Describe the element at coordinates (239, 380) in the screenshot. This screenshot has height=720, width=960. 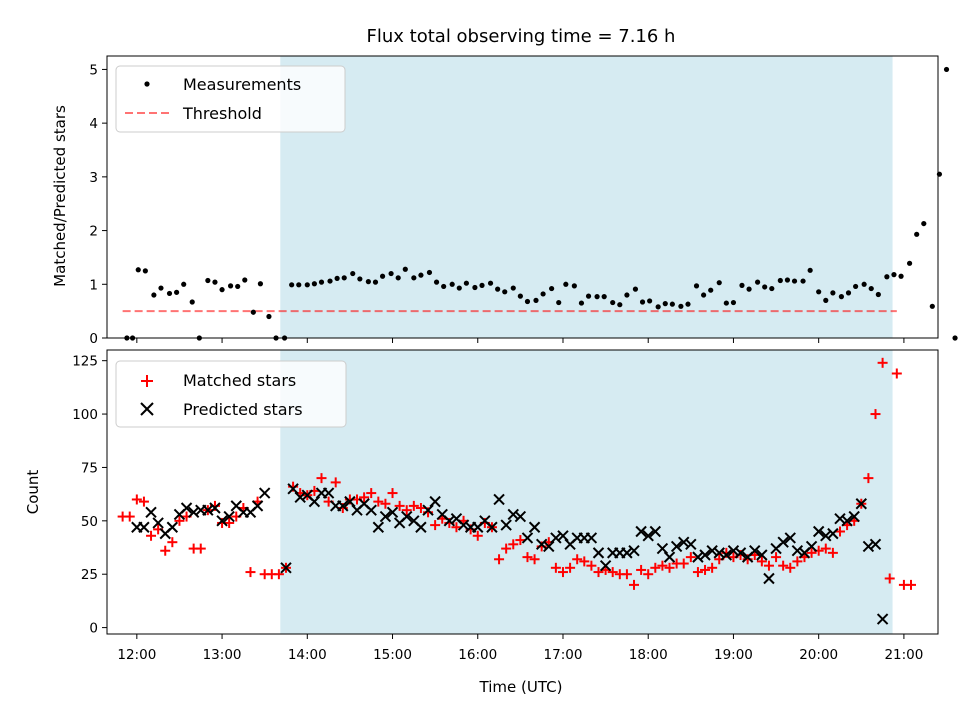
I see `legend-label-matched: Matched stars` at that location.